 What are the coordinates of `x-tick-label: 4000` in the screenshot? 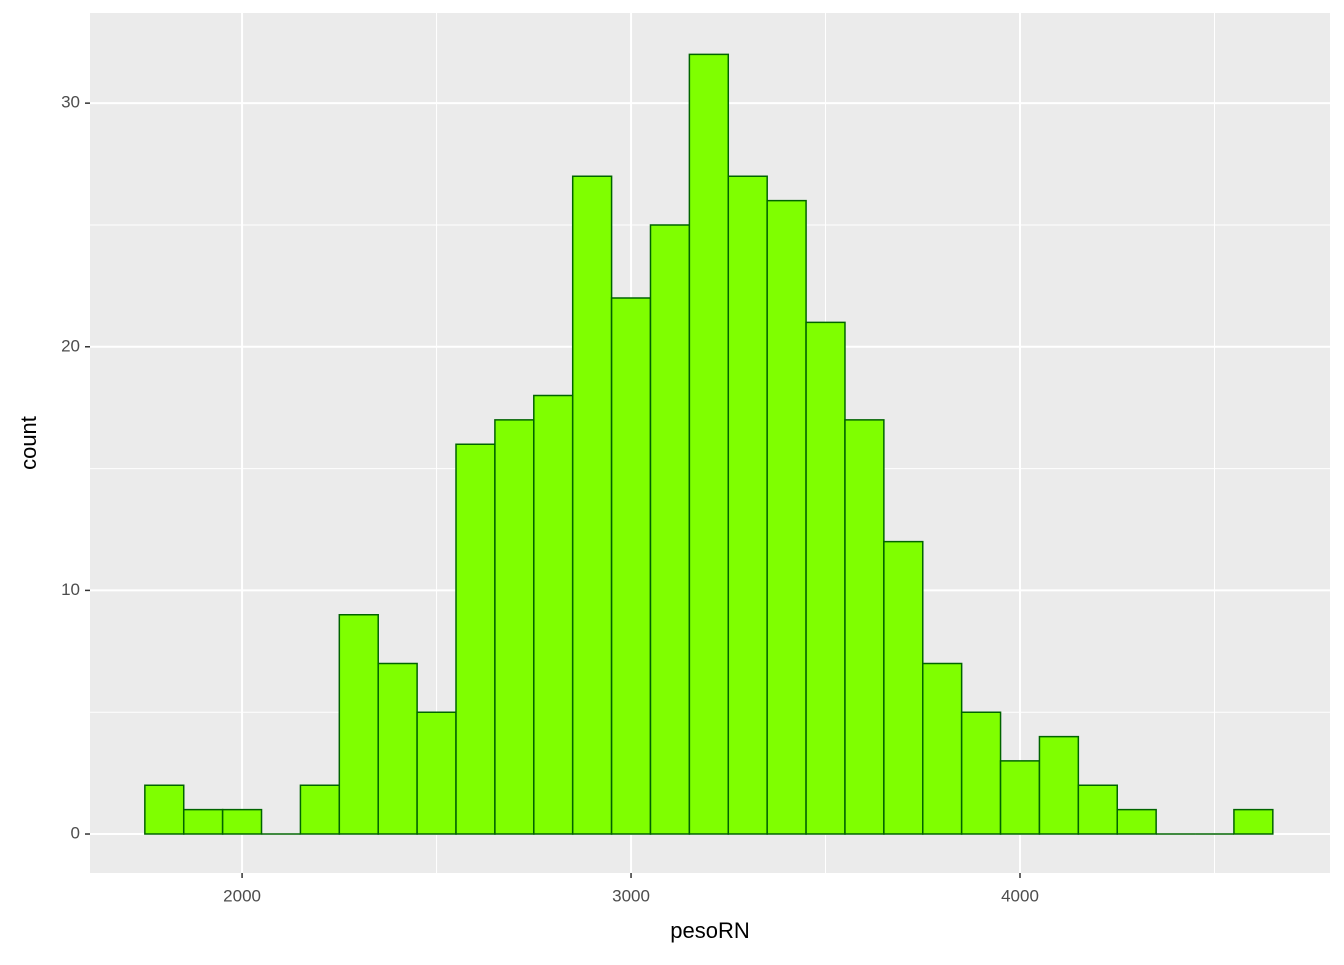 It's located at (1020, 895).